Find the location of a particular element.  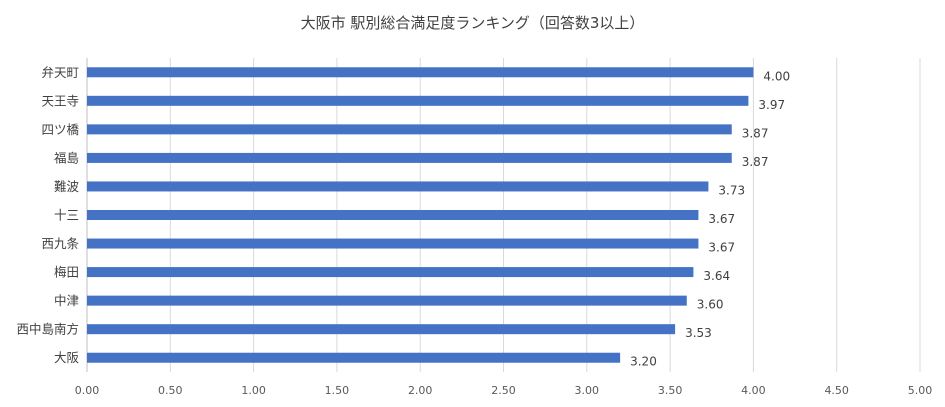

category-label: 西九条 is located at coordinates (60, 243).